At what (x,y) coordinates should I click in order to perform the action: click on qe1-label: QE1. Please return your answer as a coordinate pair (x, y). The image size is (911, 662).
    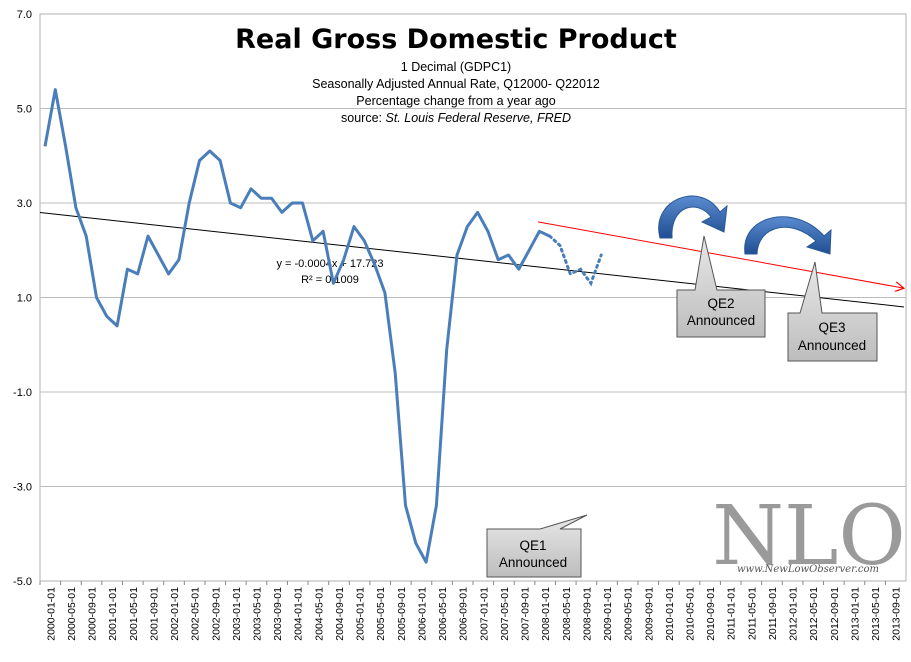
    Looking at the image, I should click on (532, 545).